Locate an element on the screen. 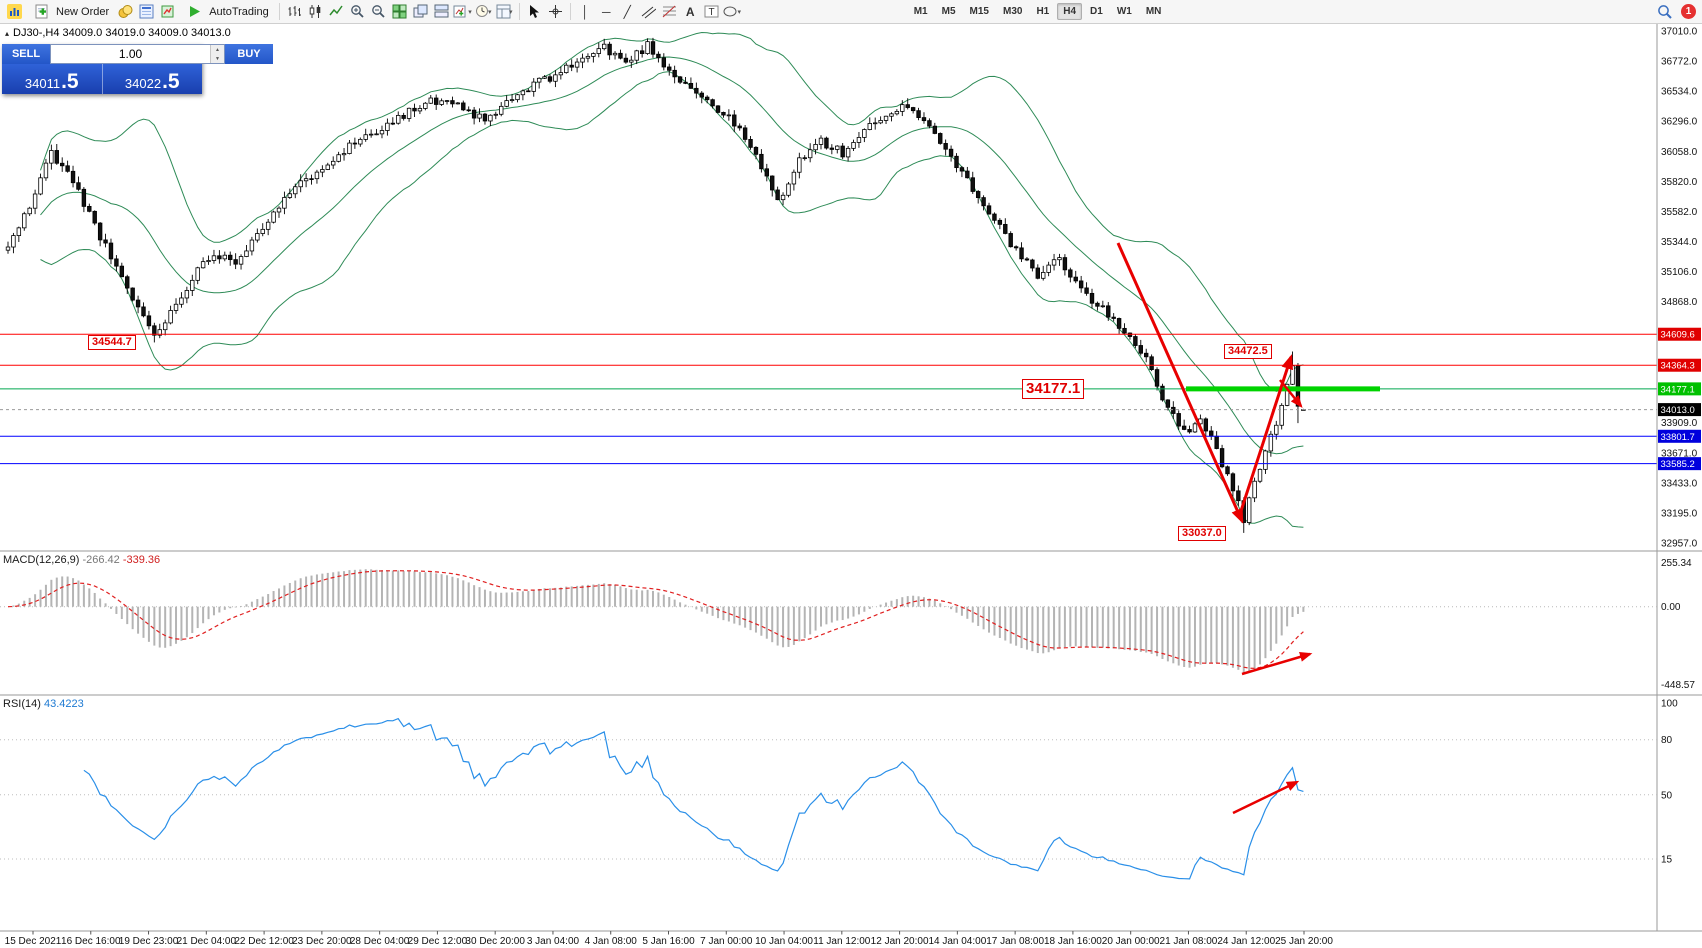 This screenshot has height=948, width=1702. market-watch-icon is located at coordinates (125, 11).